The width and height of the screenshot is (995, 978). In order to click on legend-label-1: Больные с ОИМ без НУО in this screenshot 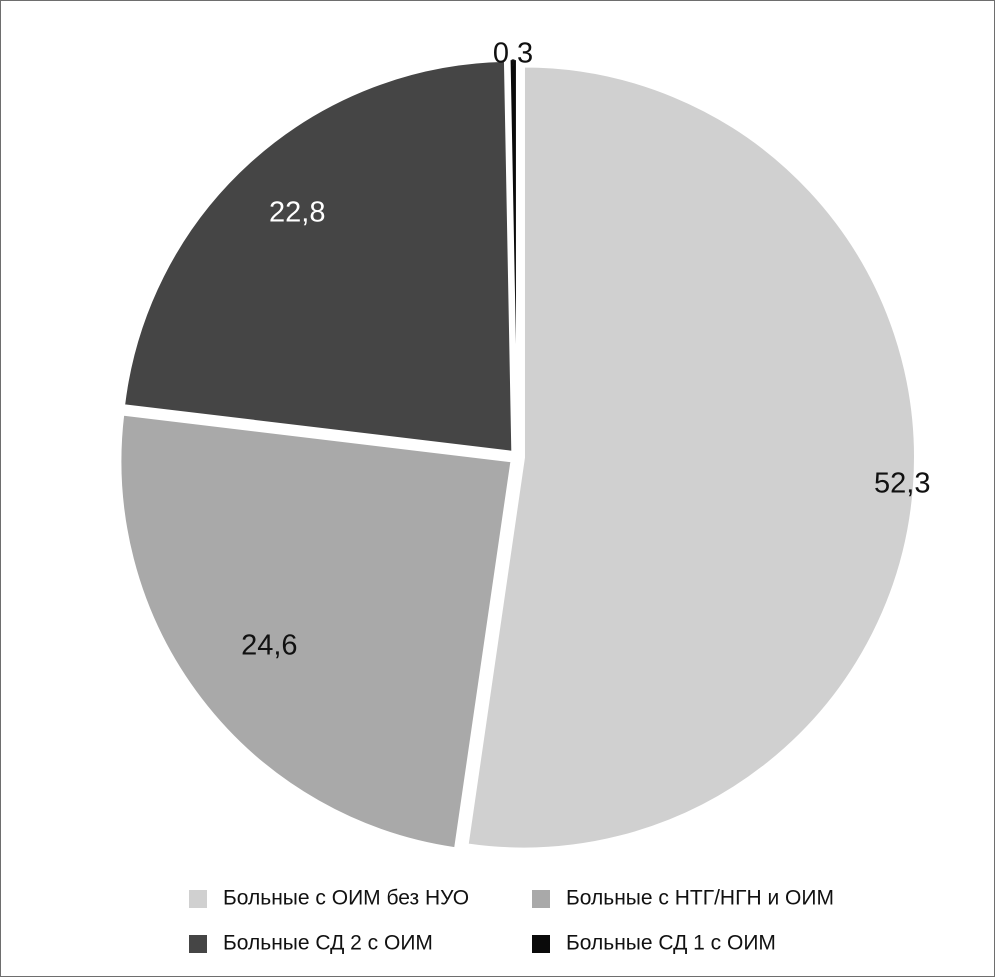, I will do `click(346, 898)`.